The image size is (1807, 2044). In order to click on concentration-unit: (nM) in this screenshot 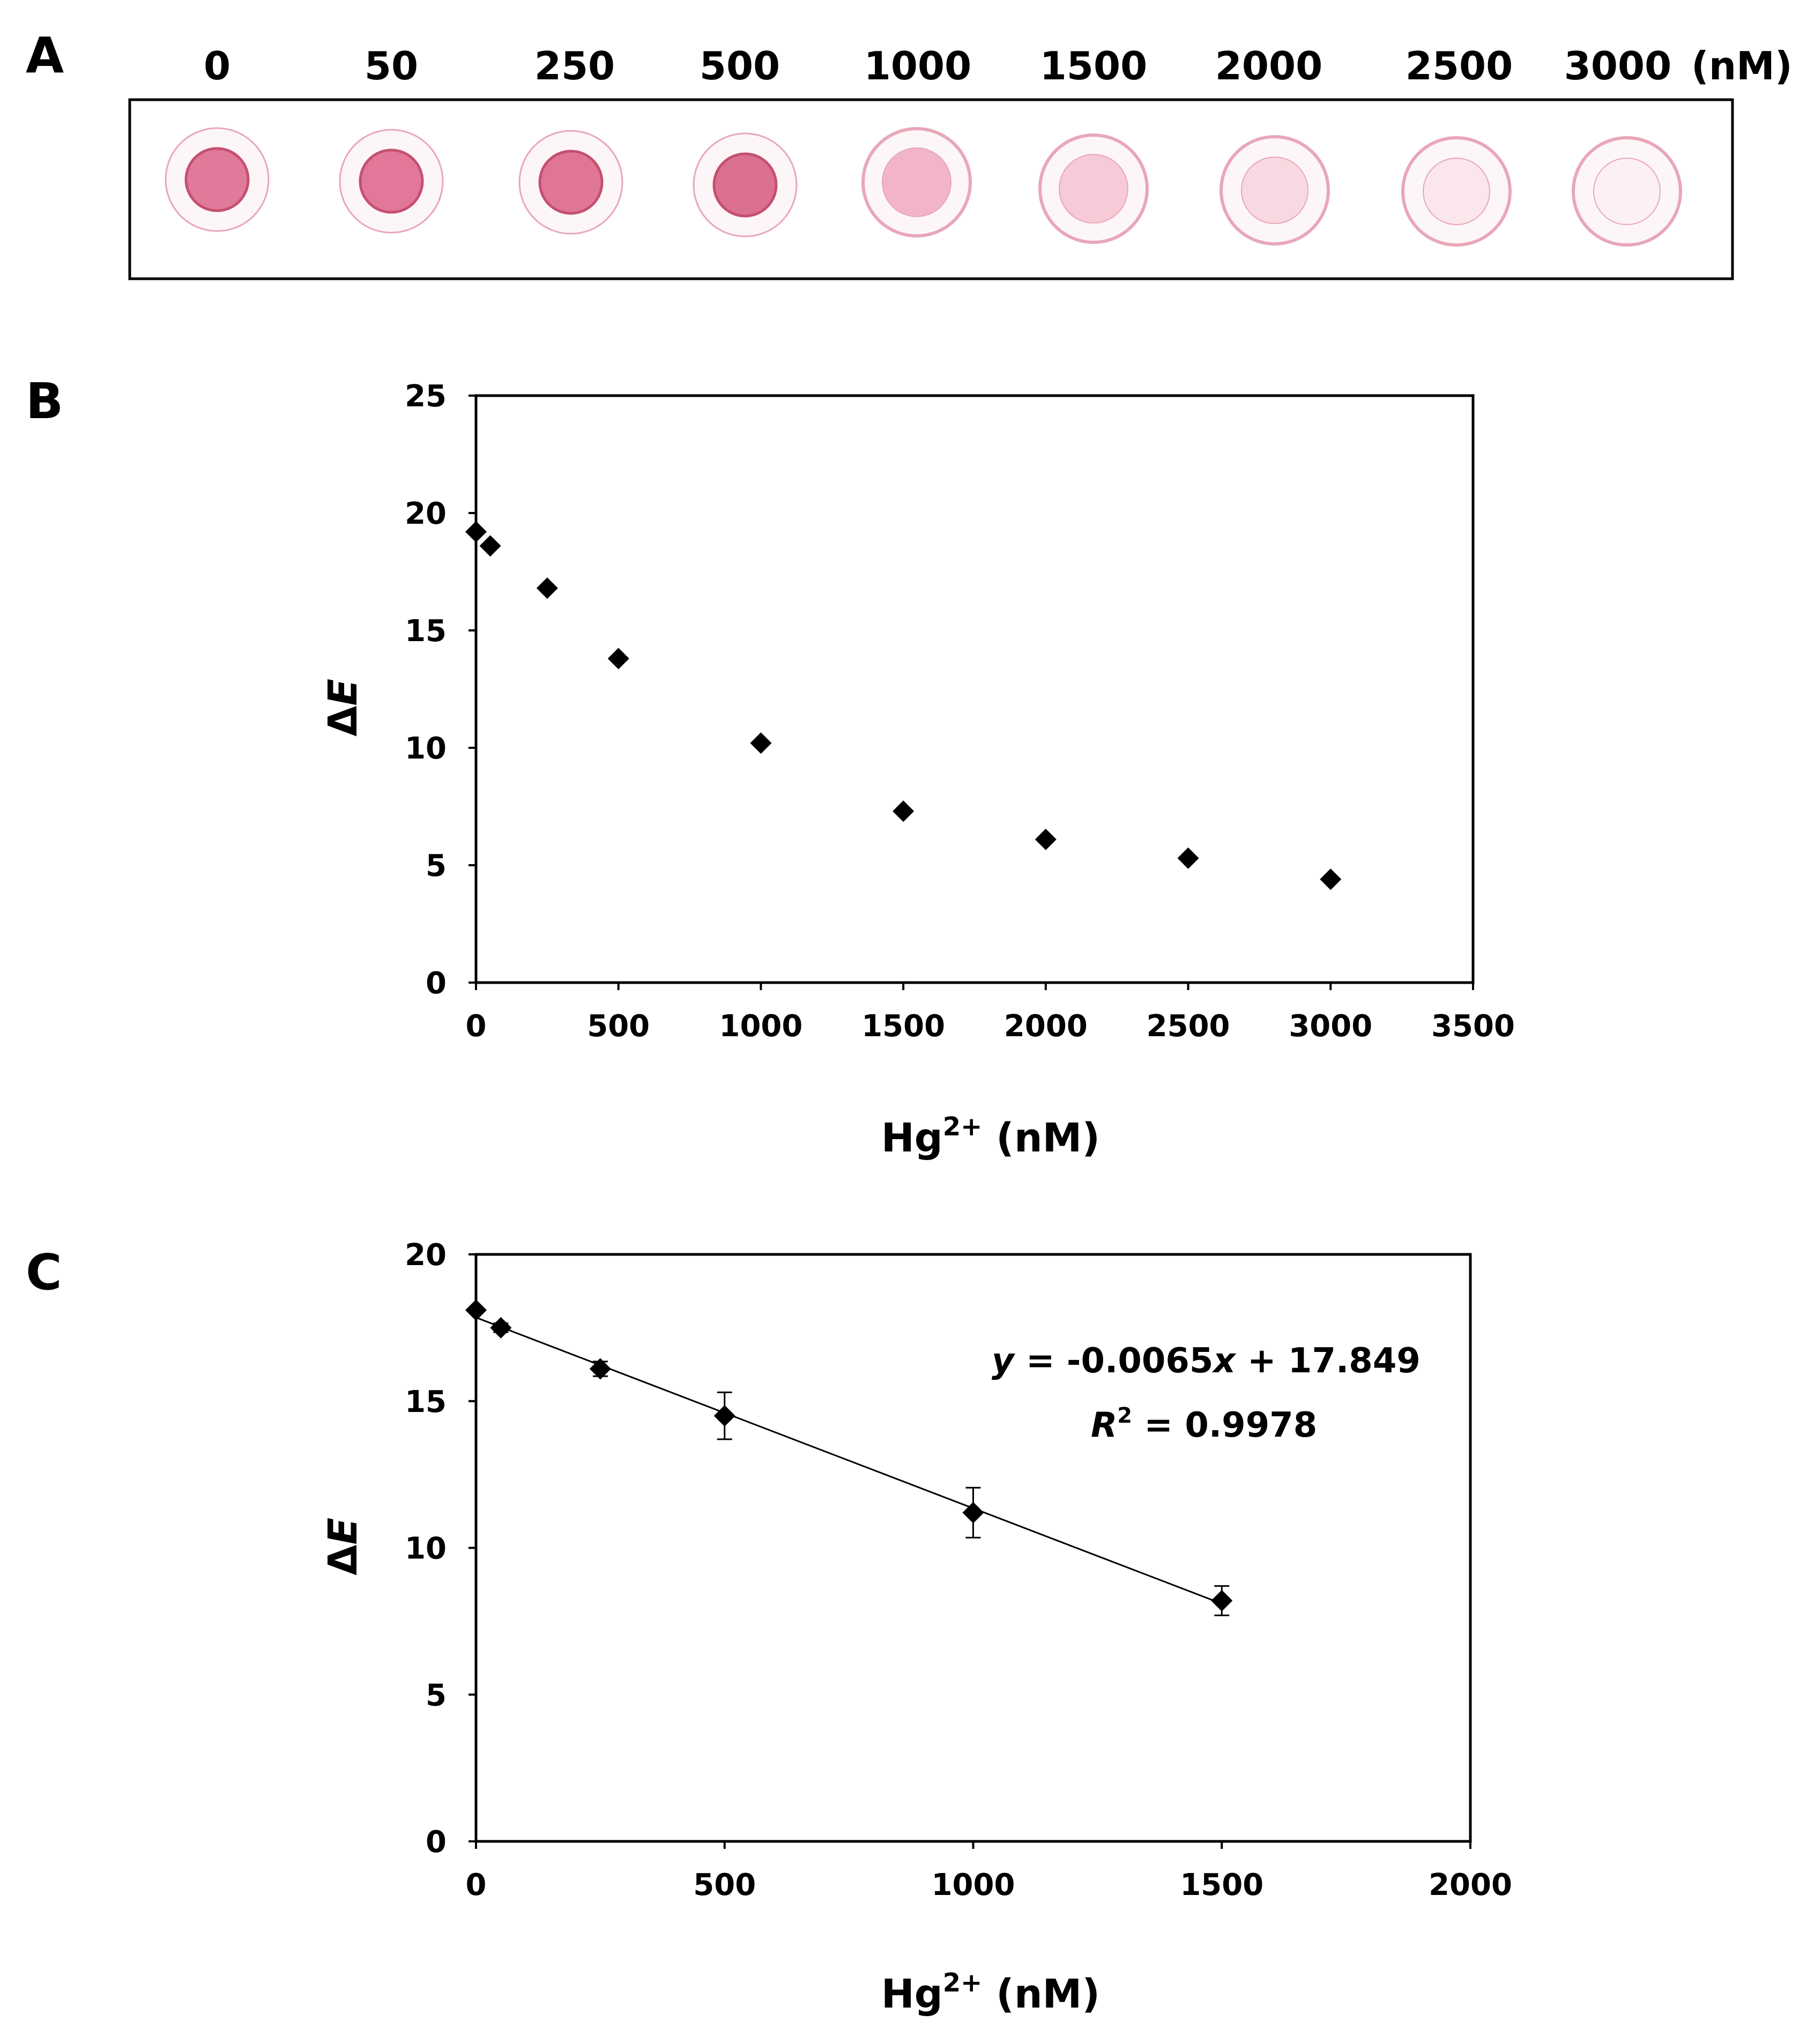, I will do `click(1742, 65)`.